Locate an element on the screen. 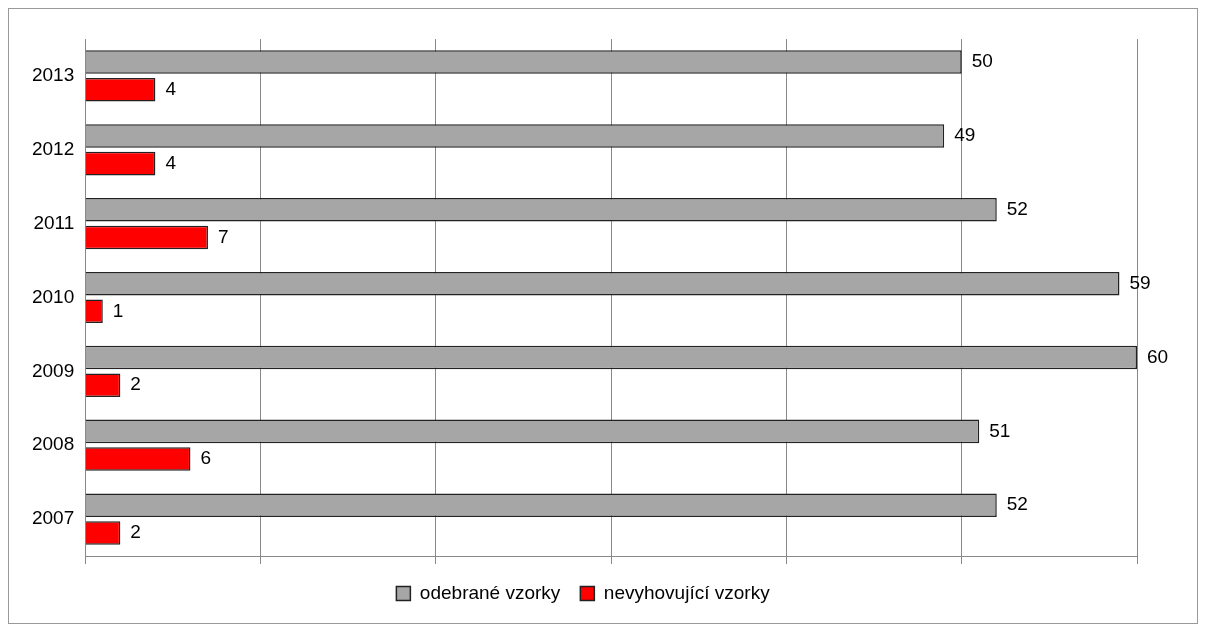 The image size is (1206, 632). data-label: 49 is located at coordinates (965, 135).